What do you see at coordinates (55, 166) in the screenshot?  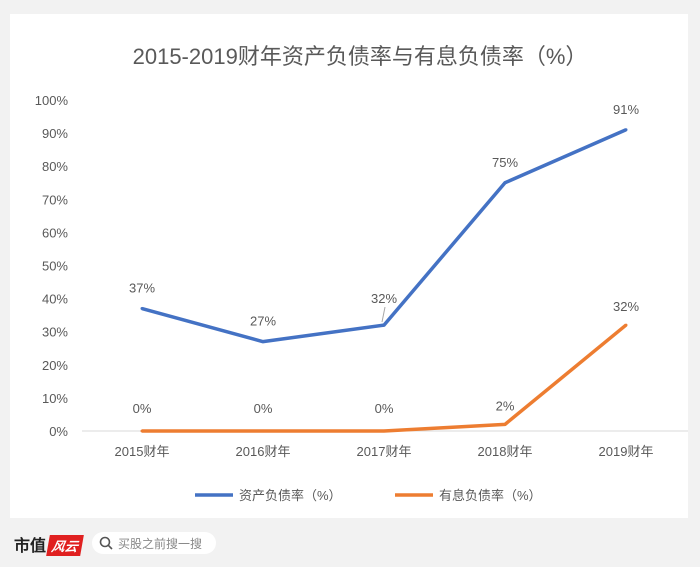 I see `y-tick-label: 80%` at bounding box center [55, 166].